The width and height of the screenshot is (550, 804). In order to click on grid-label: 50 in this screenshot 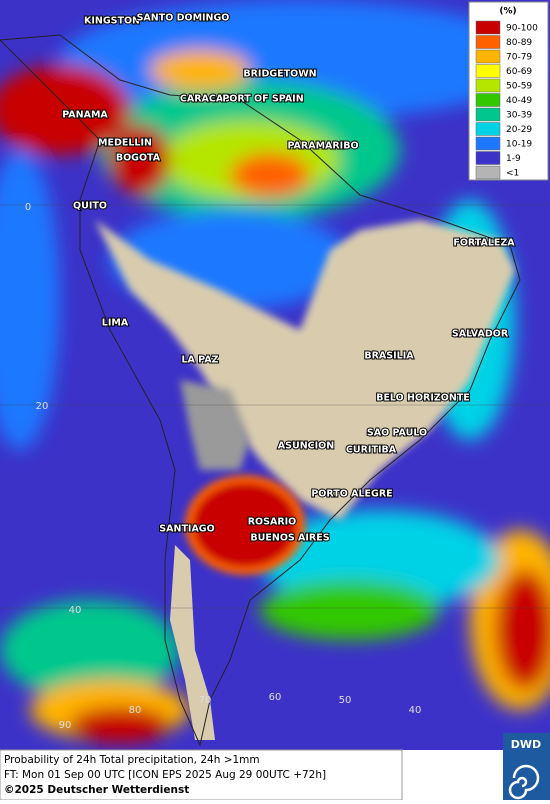, I will do `click(345, 700)`.